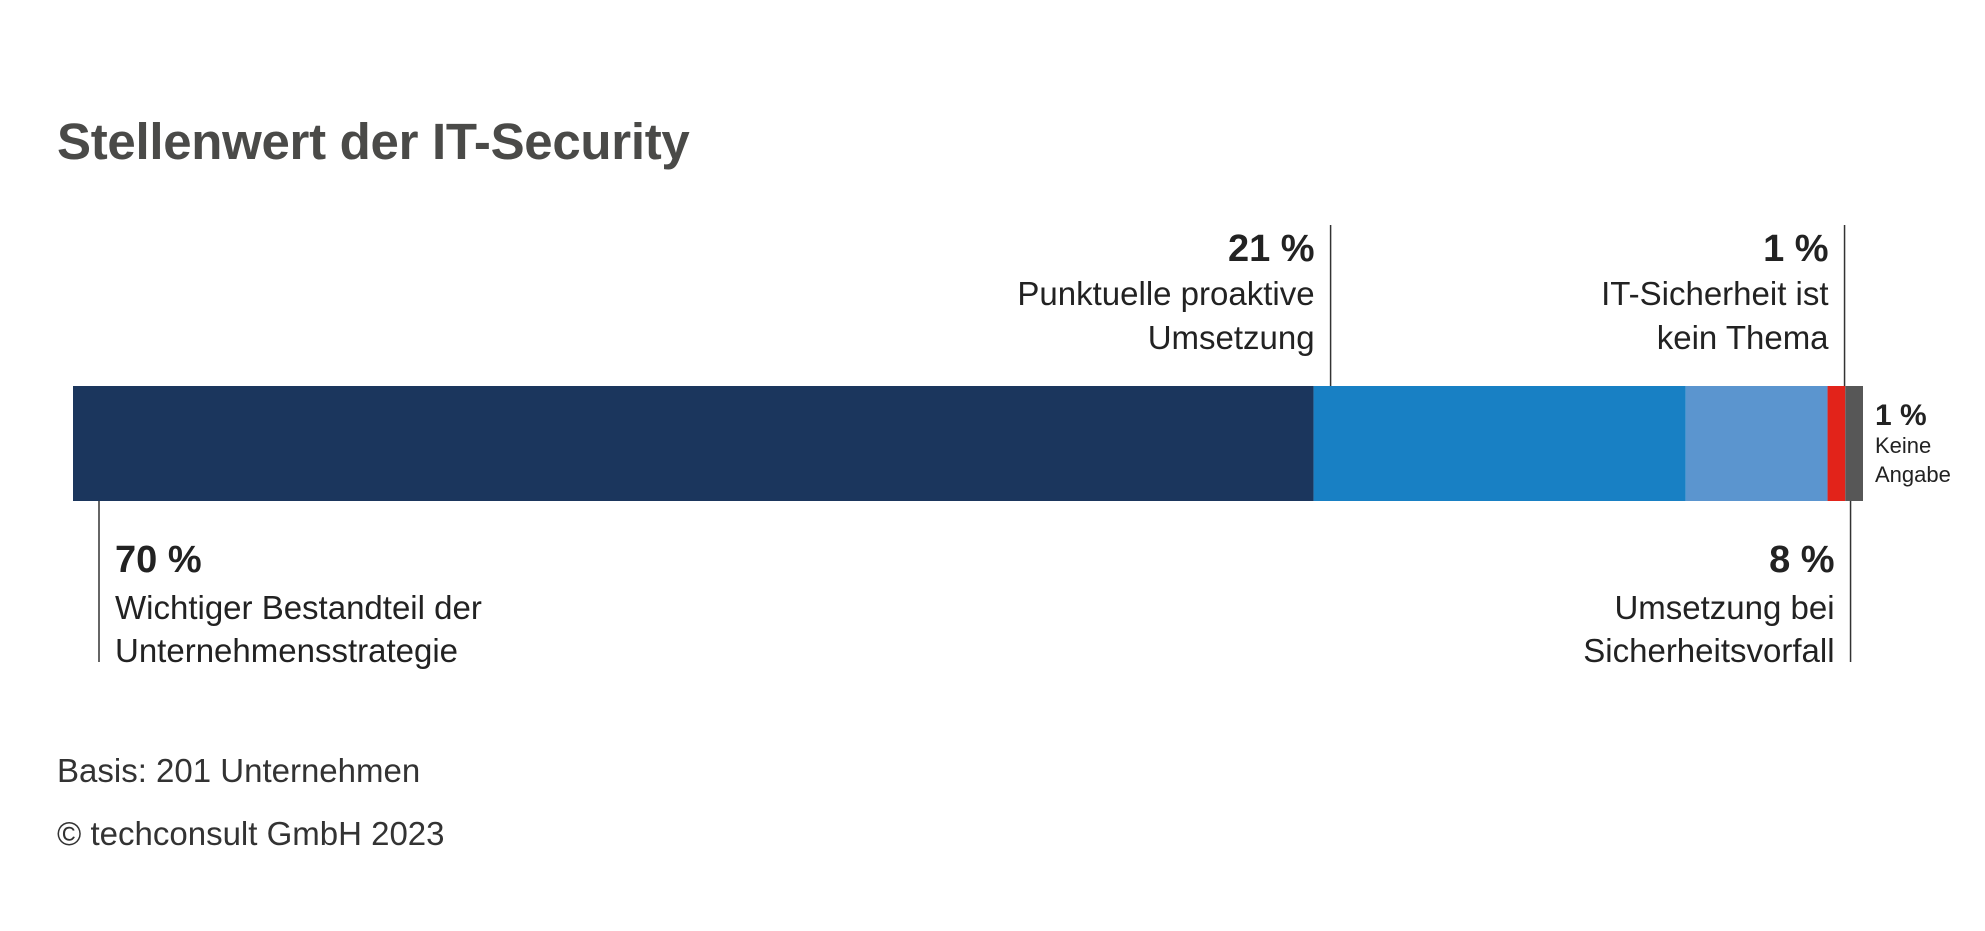  Describe the element at coordinates (286, 650) in the screenshot. I see `category-label-1-line-2: Unternehmensstrategie` at that location.